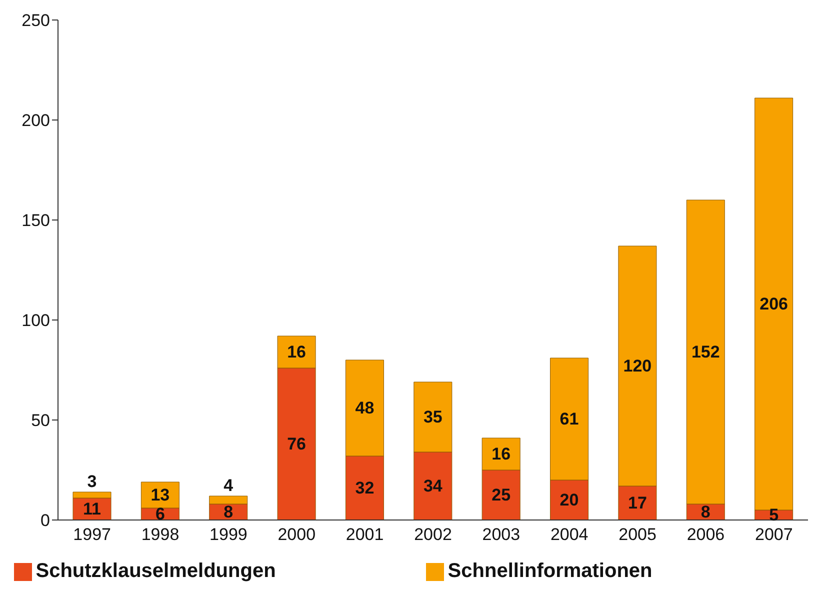  What do you see at coordinates (92, 481) in the screenshot?
I see `data-label: 3` at bounding box center [92, 481].